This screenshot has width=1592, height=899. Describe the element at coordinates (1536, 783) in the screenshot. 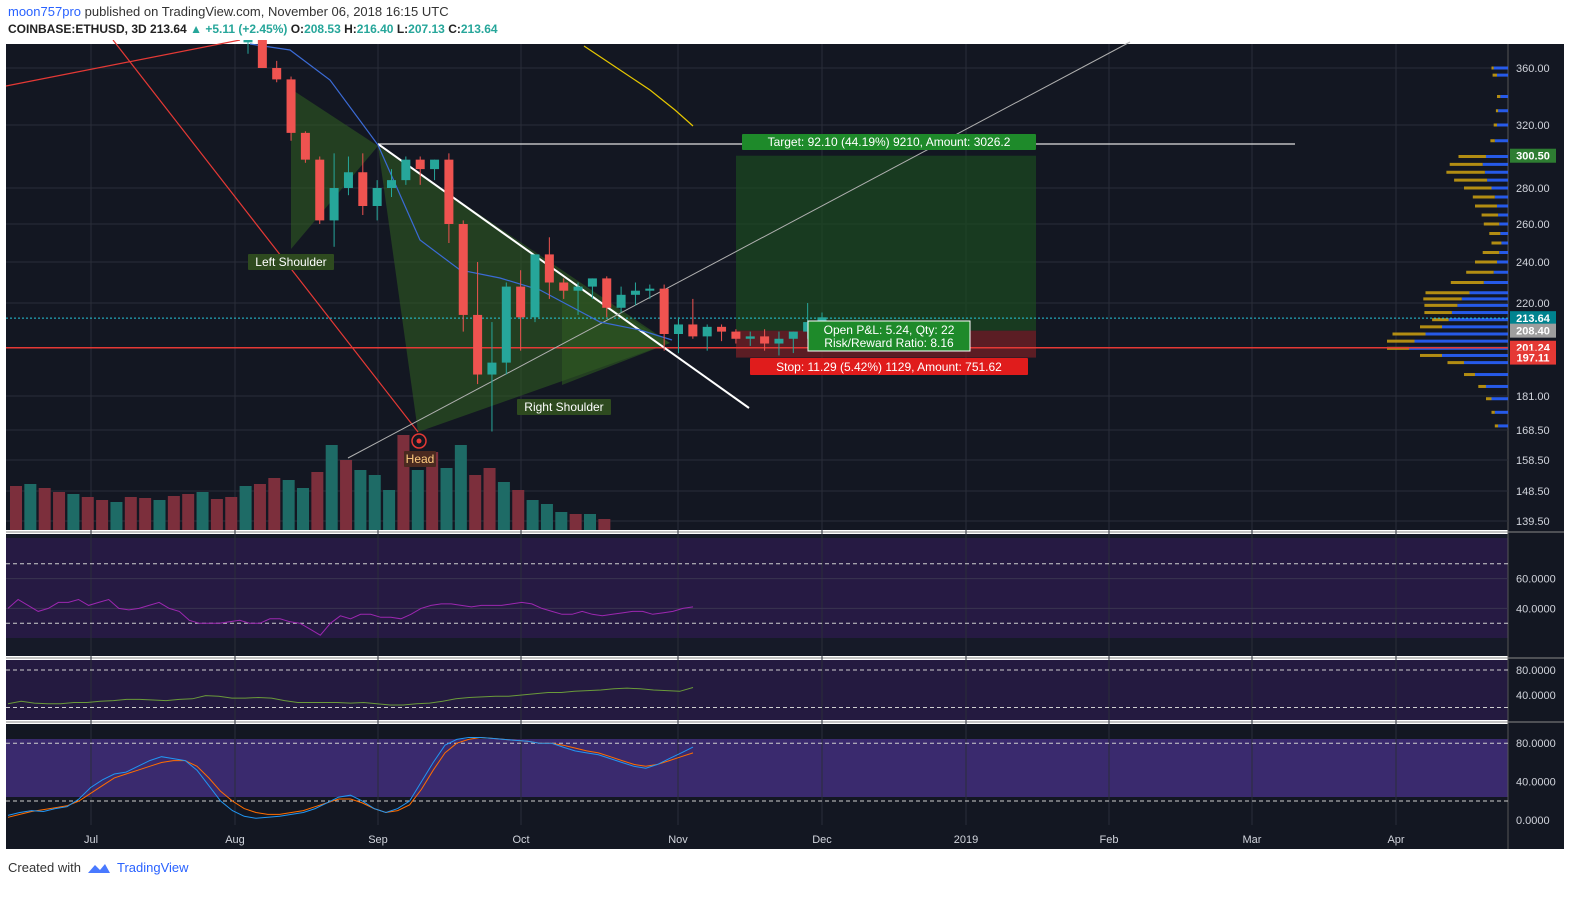

I see `stoch-tick-label: 40.0000` at that location.